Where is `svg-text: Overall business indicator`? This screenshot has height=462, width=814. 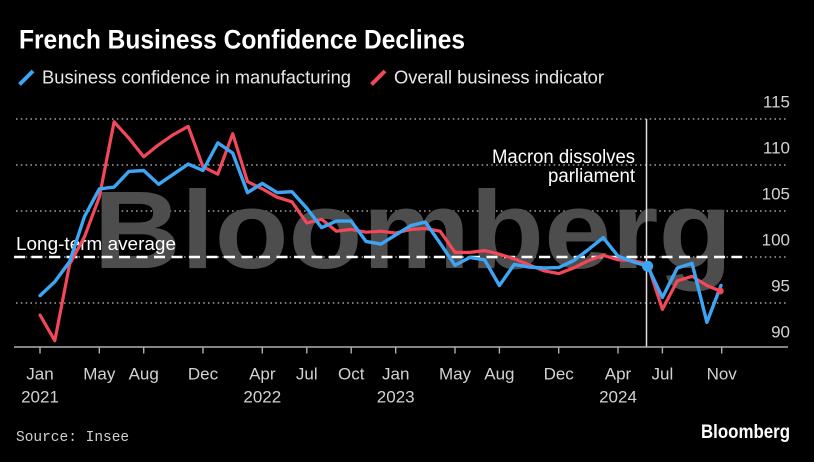
svg-text: Overall business indicator is located at coordinates (499, 78).